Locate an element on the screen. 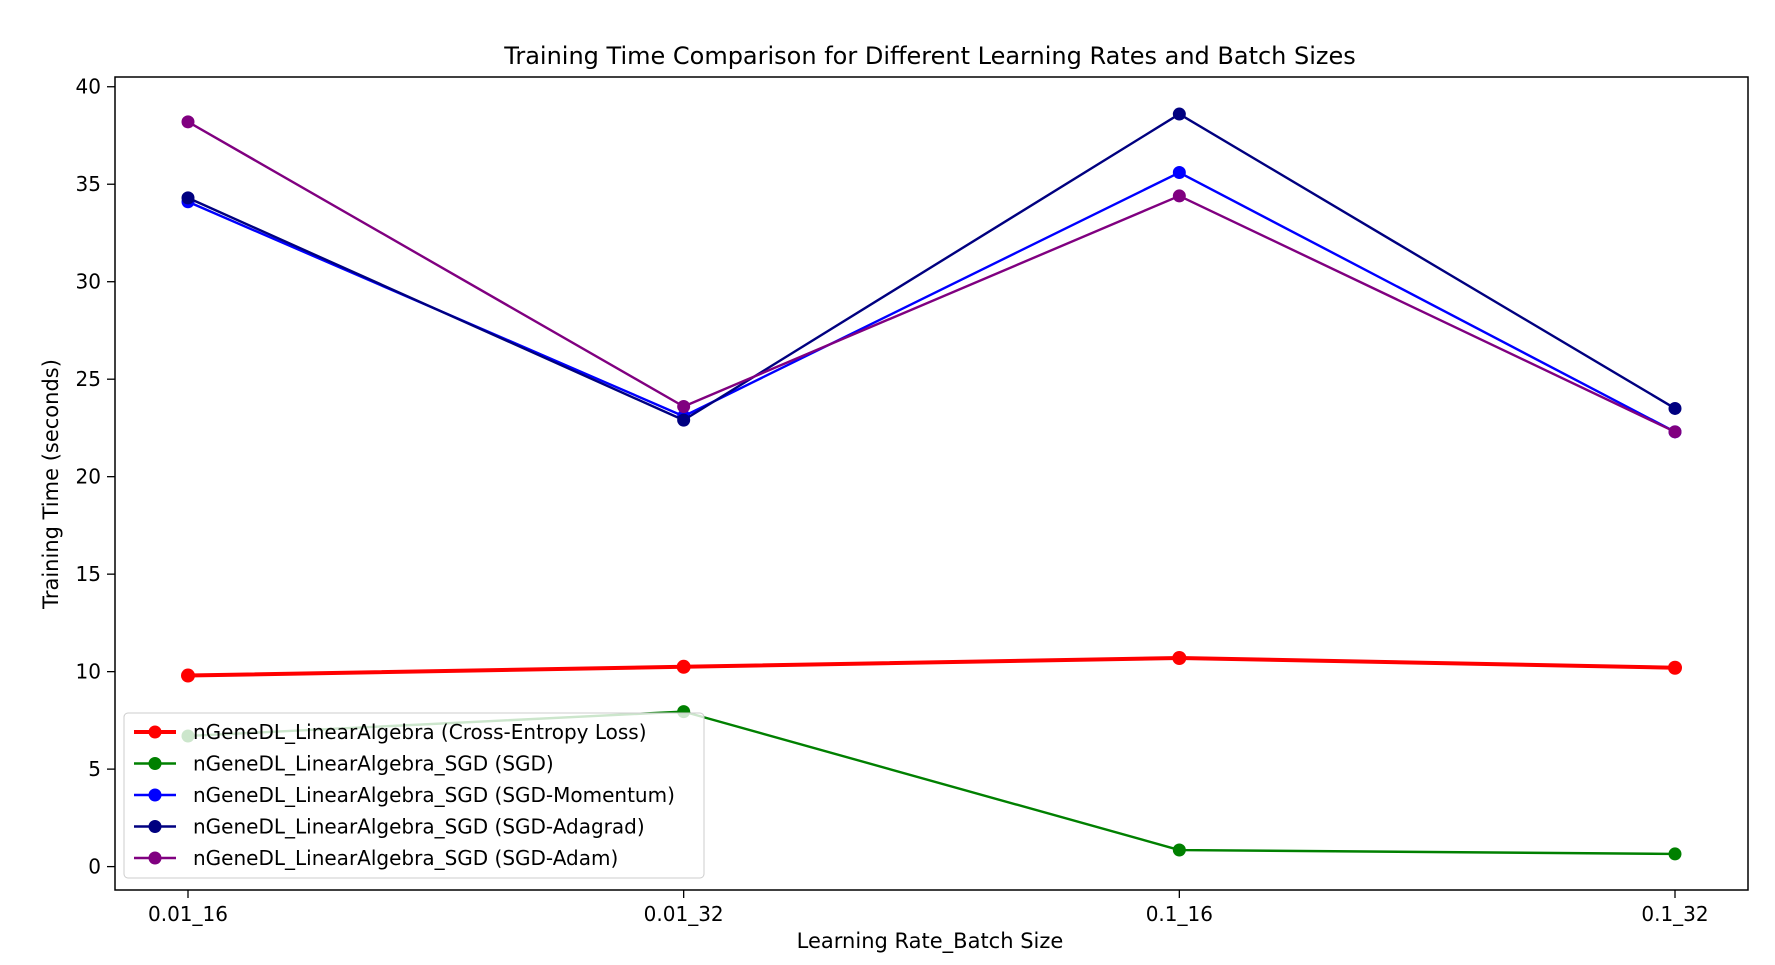 This screenshot has height=965, width=1775. y-tick-label: 20 is located at coordinates (88, 477).